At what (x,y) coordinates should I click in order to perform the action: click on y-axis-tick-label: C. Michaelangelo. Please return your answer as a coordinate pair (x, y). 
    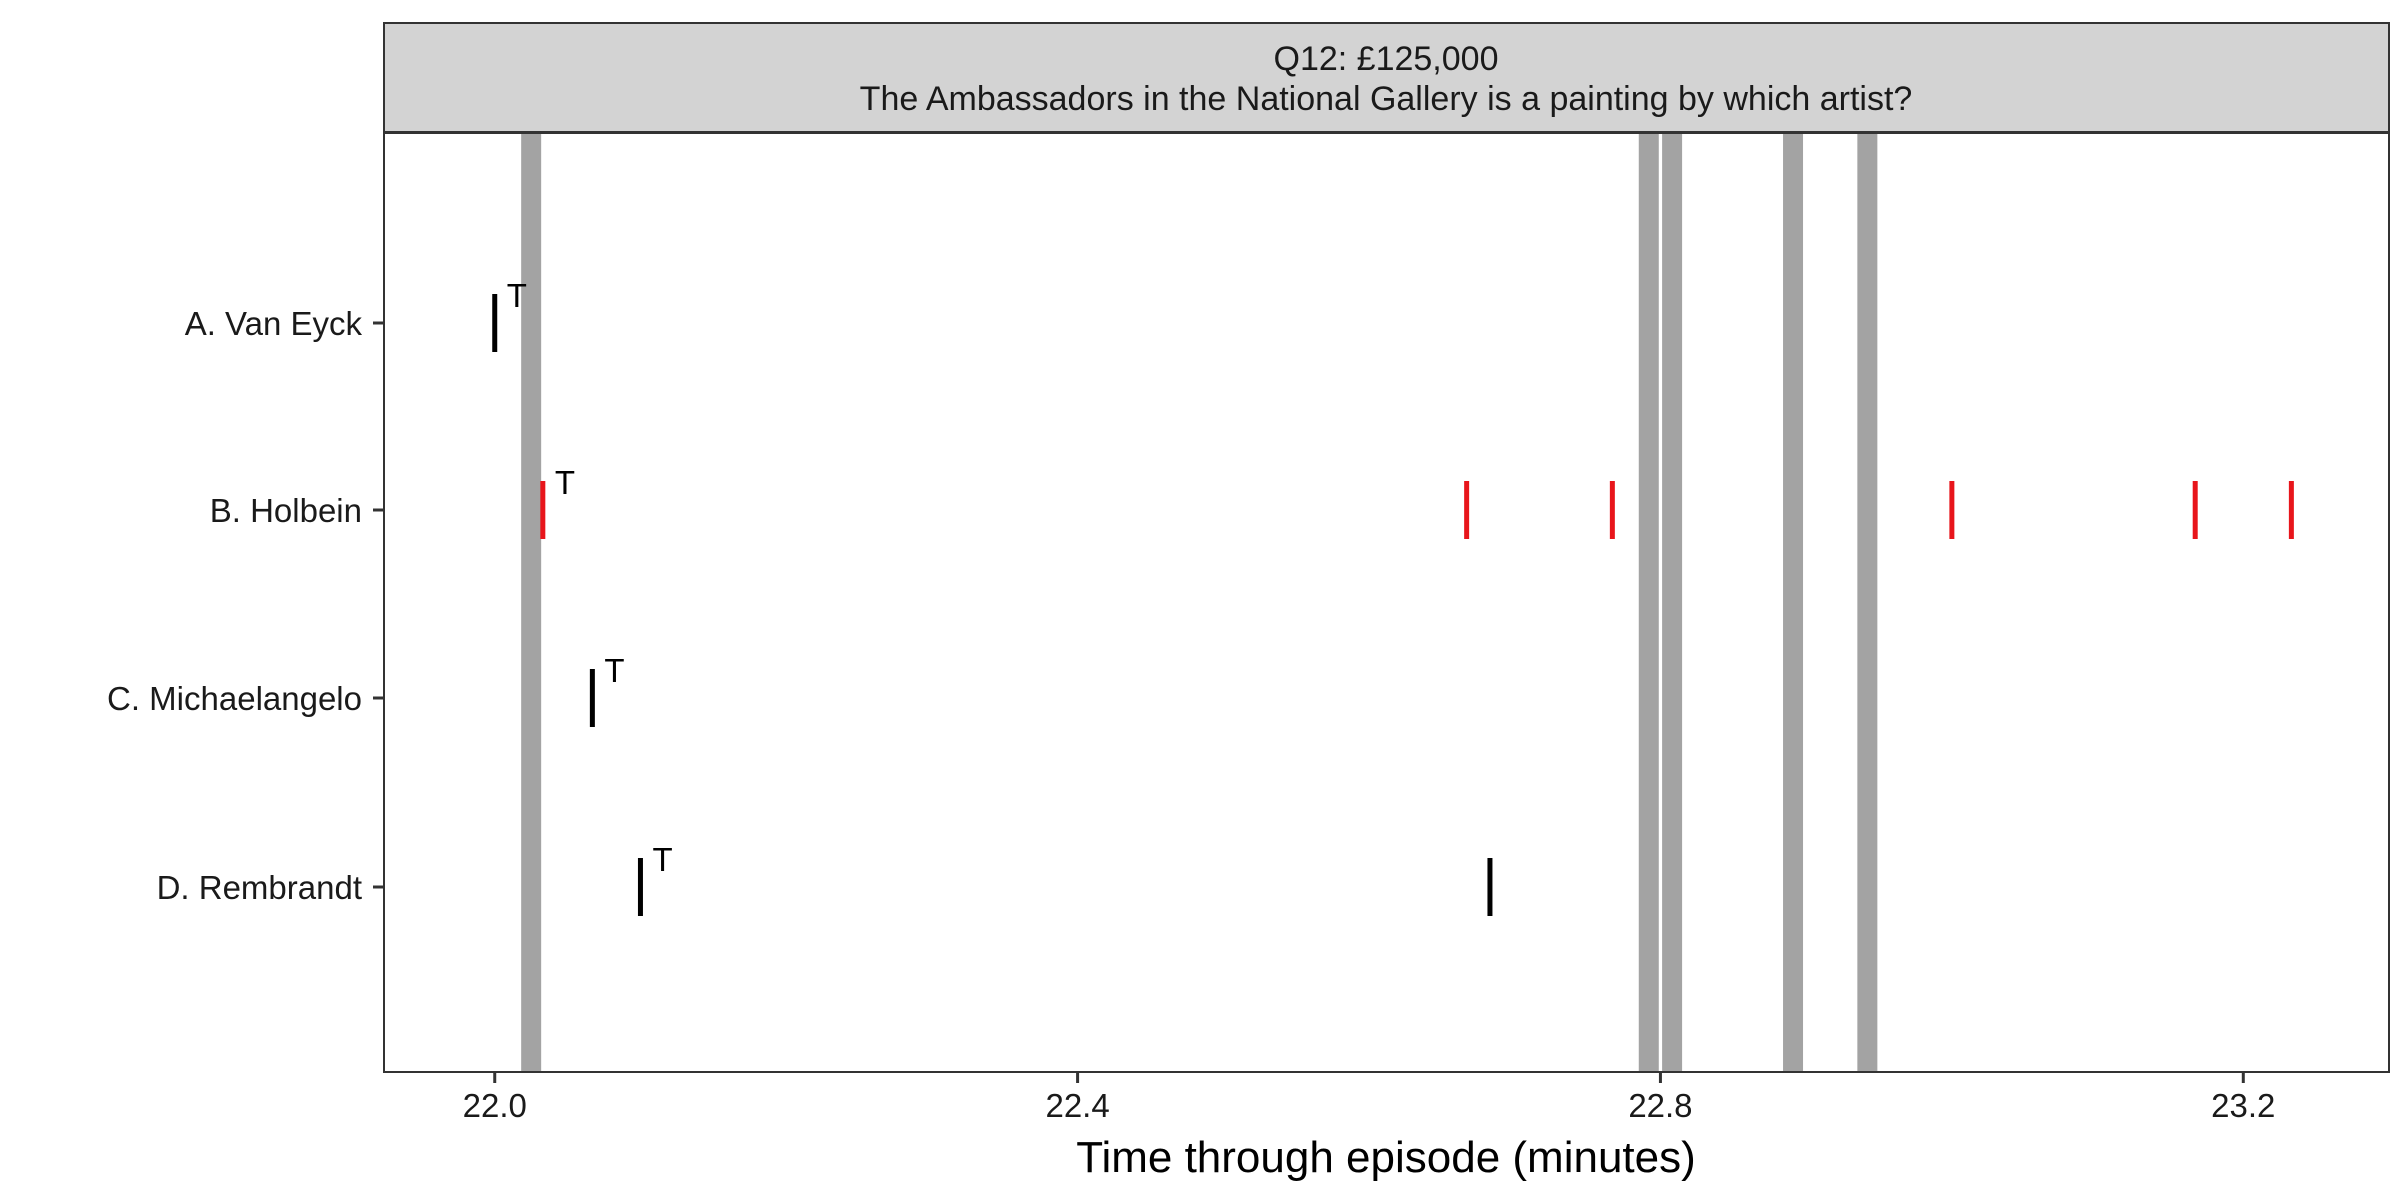
    Looking at the image, I should click on (234, 698).